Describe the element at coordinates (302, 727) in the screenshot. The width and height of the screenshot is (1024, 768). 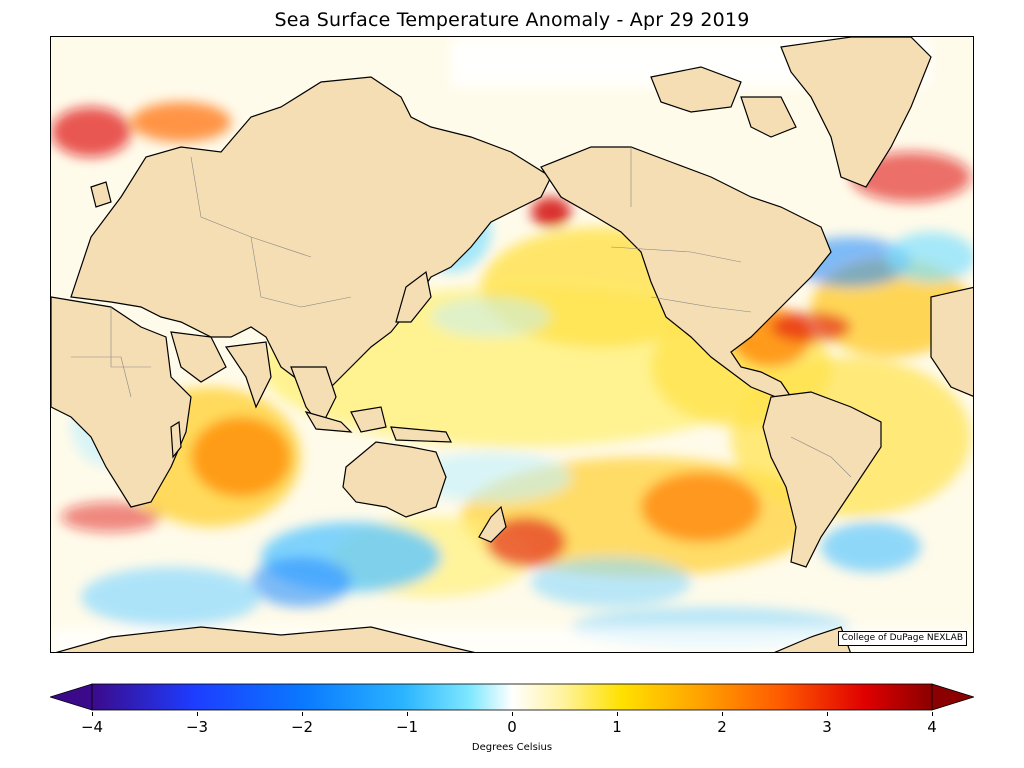
I see `colorbar-tick-label: −2` at that location.